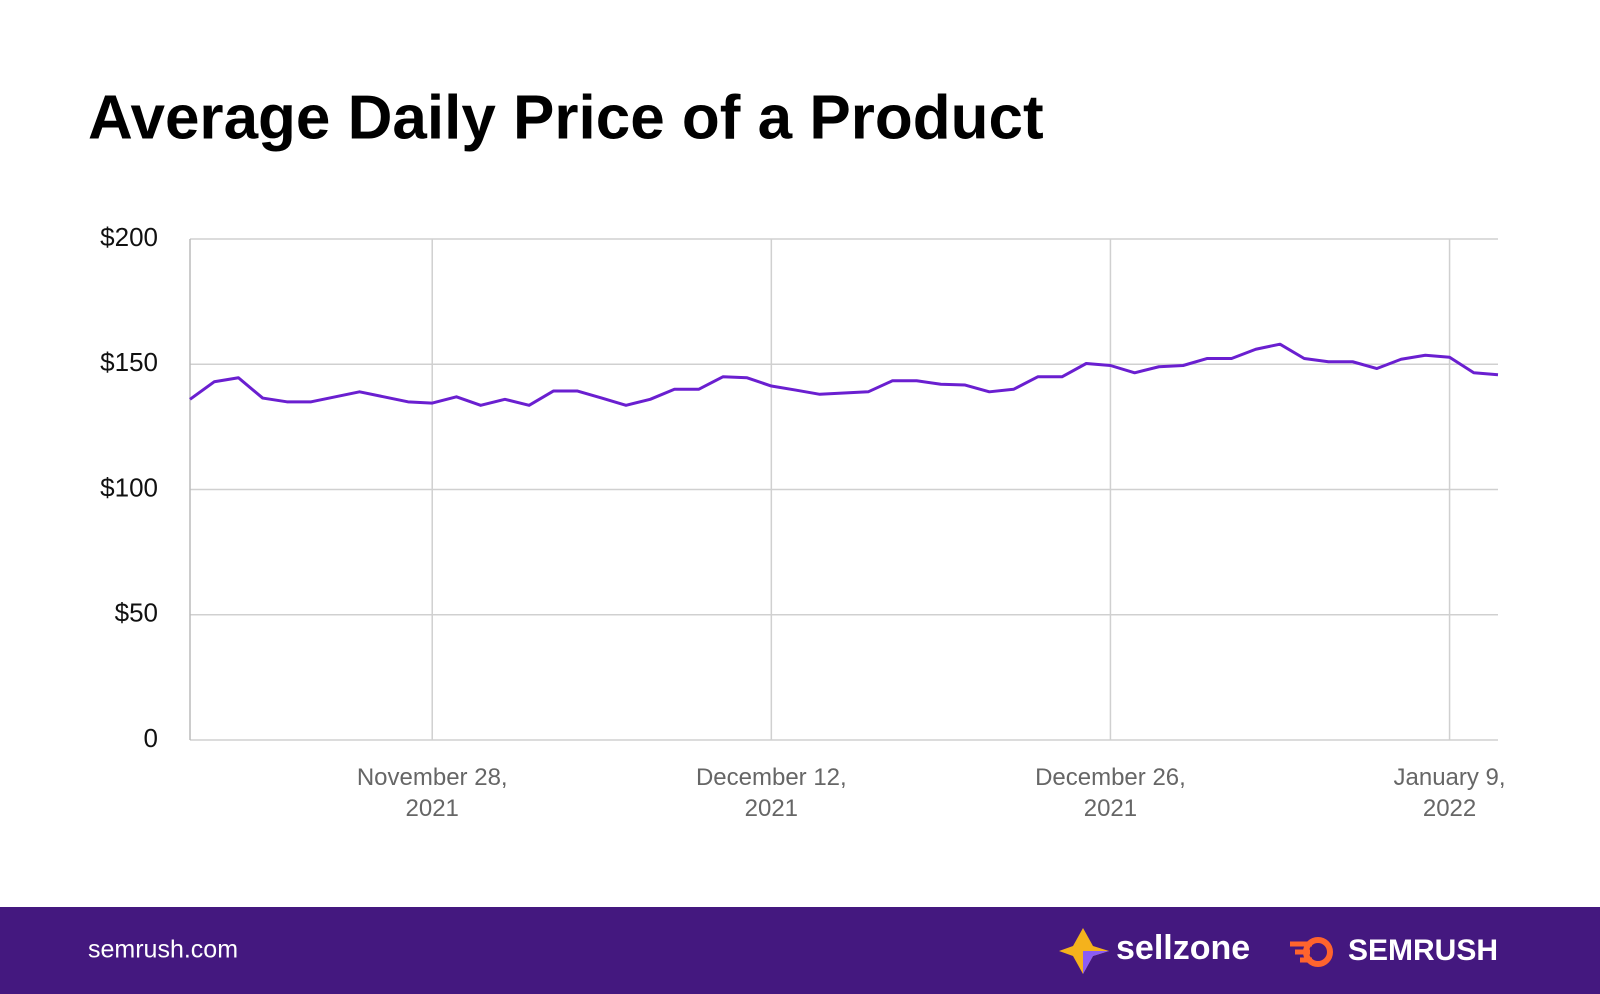 The height and width of the screenshot is (994, 1600). What do you see at coordinates (1301, 952) in the screenshot?
I see `semrush-icon-lines` at bounding box center [1301, 952].